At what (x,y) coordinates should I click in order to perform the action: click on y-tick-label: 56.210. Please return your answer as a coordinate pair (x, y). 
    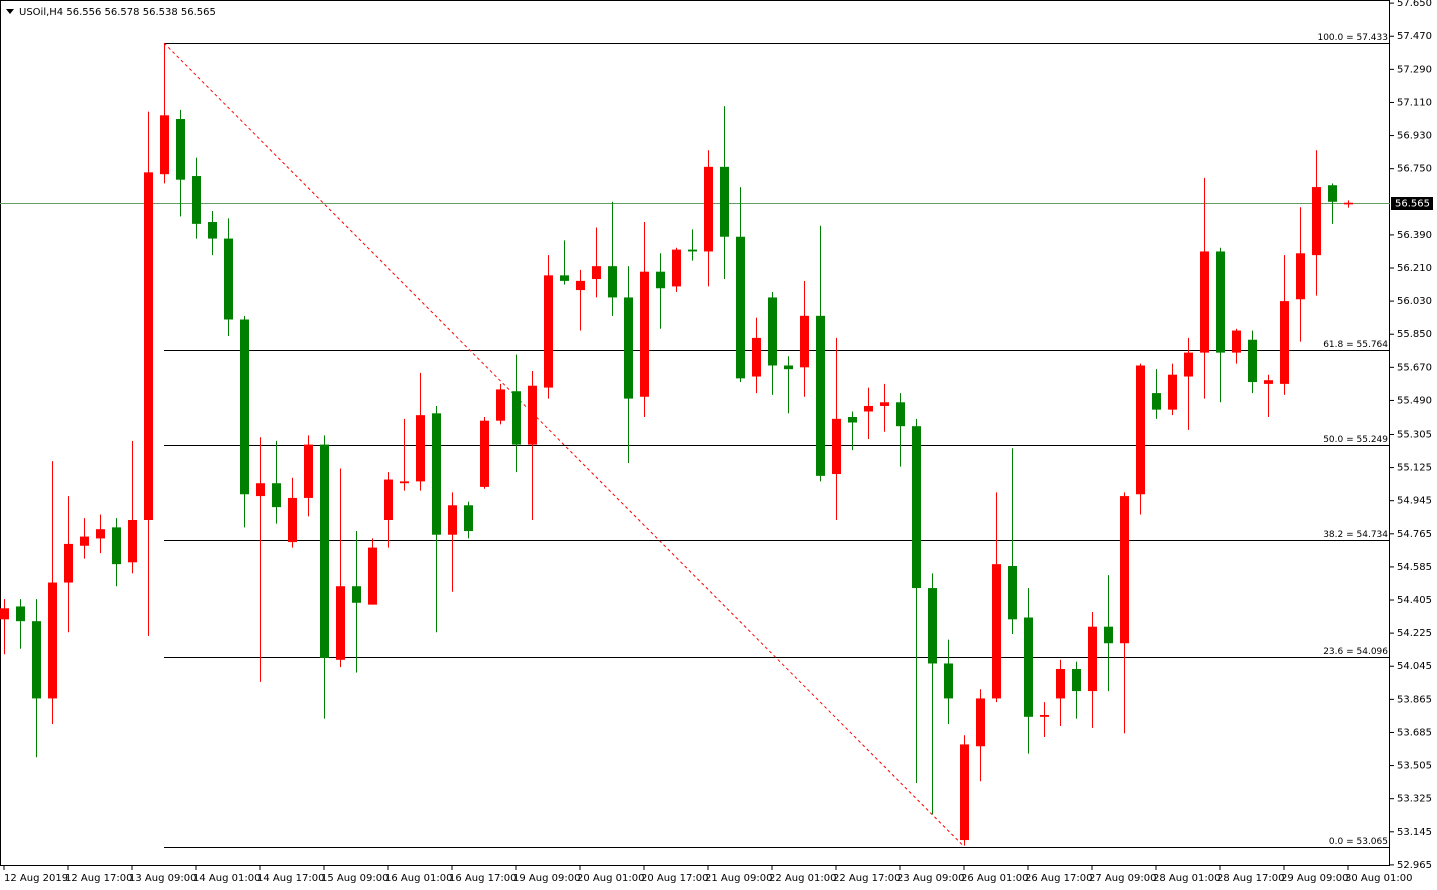
    Looking at the image, I should click on (1414, 268).